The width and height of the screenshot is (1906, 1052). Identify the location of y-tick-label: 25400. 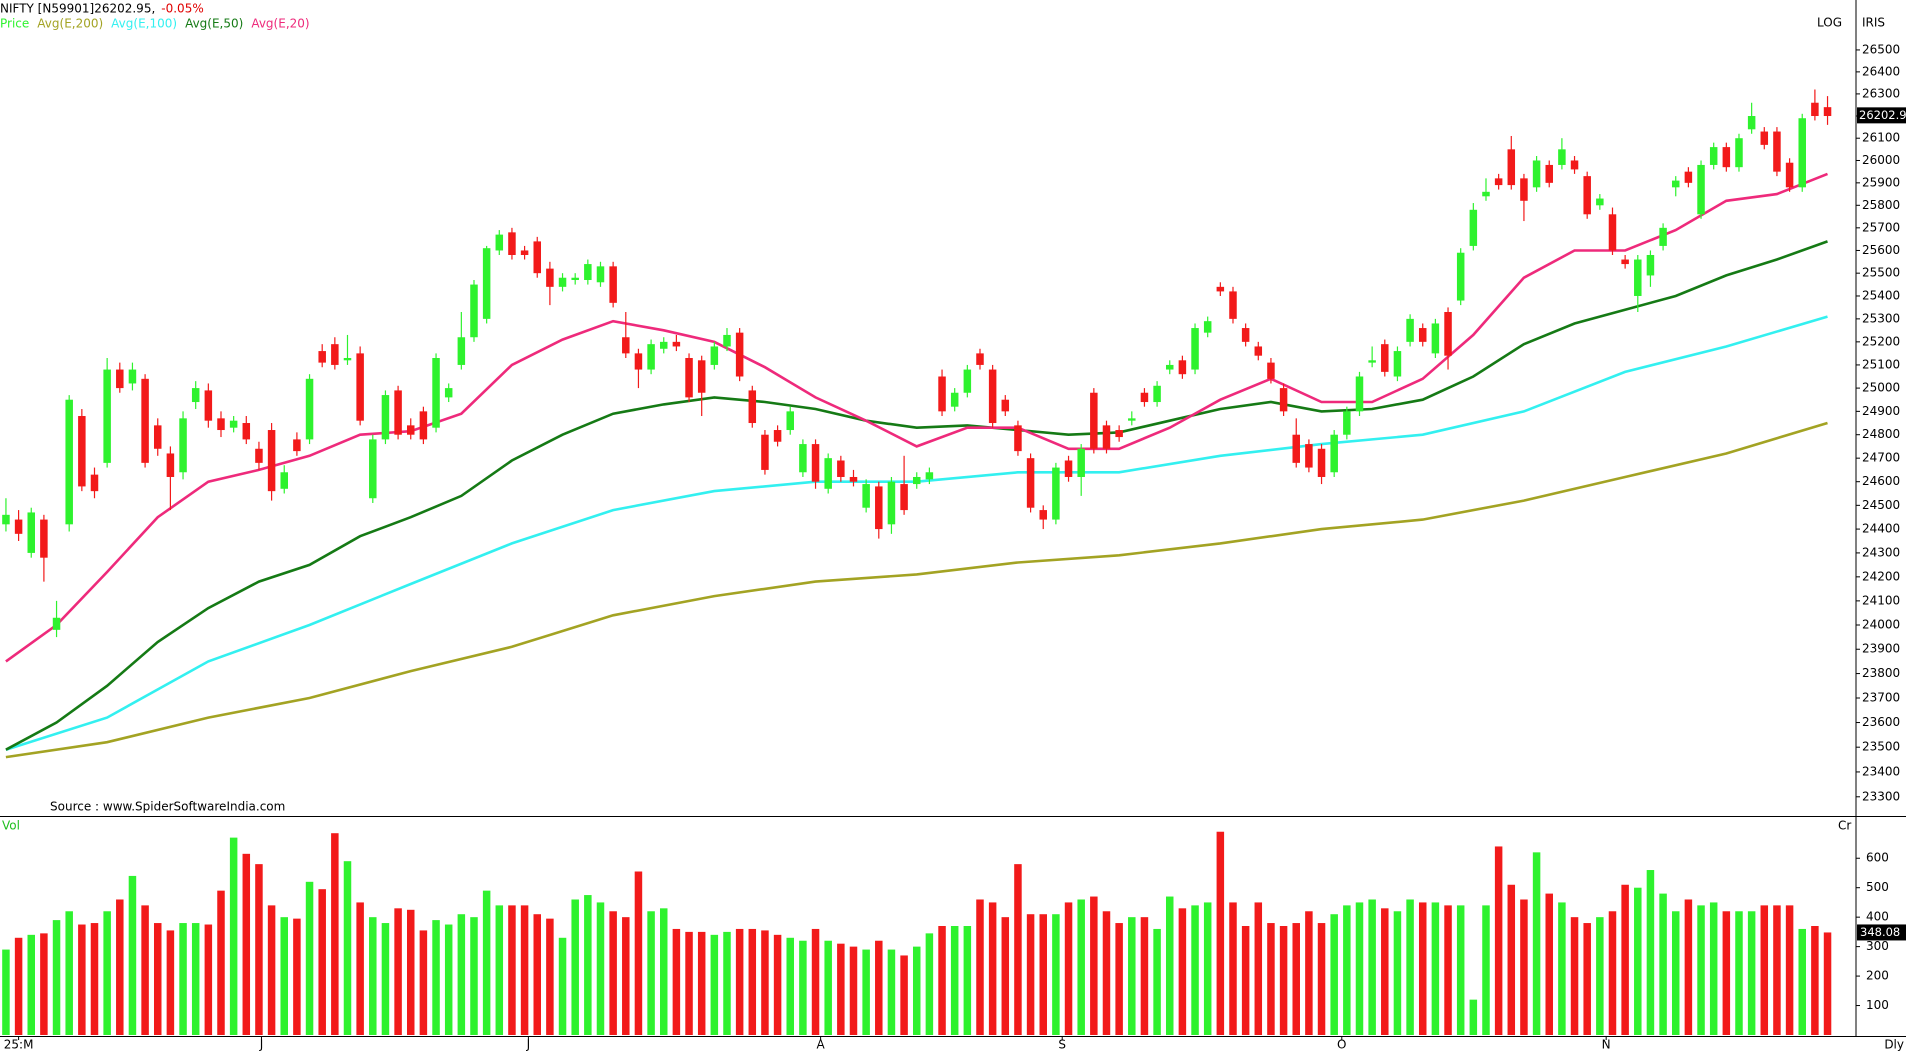
(1881, 295).